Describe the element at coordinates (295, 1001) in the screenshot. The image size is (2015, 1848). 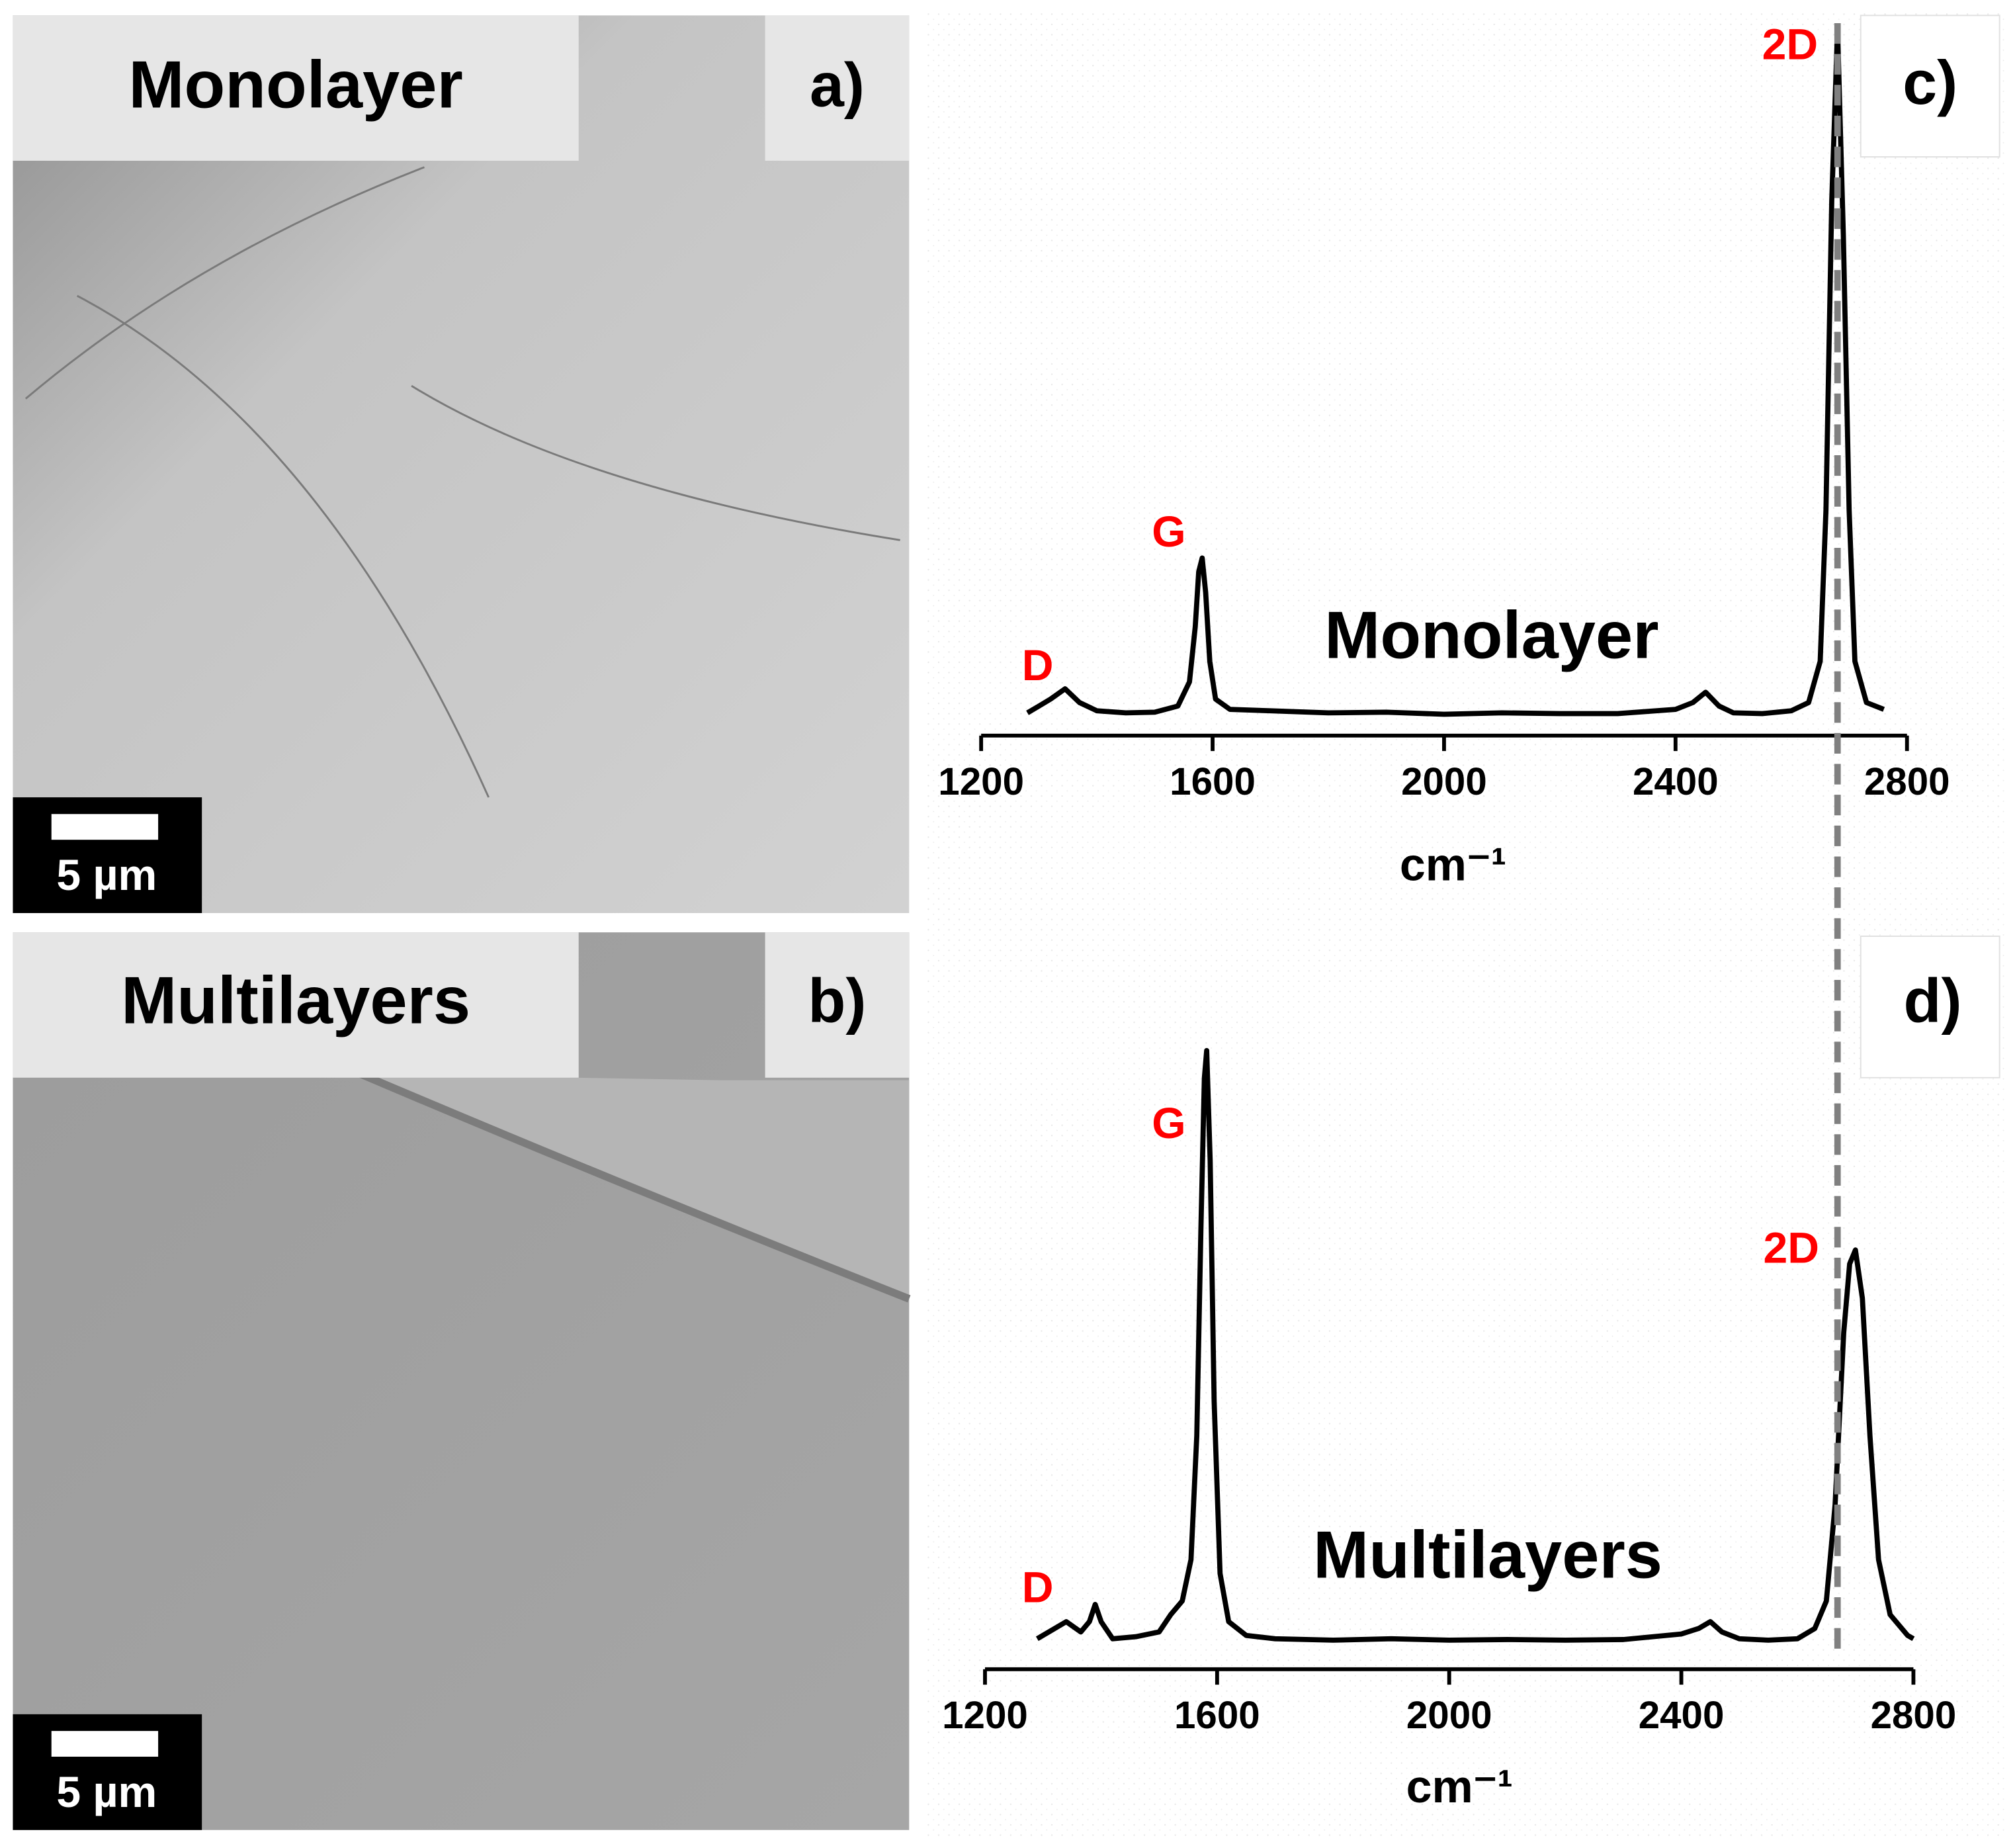
I see `panel-title: Multilayers` at that location.